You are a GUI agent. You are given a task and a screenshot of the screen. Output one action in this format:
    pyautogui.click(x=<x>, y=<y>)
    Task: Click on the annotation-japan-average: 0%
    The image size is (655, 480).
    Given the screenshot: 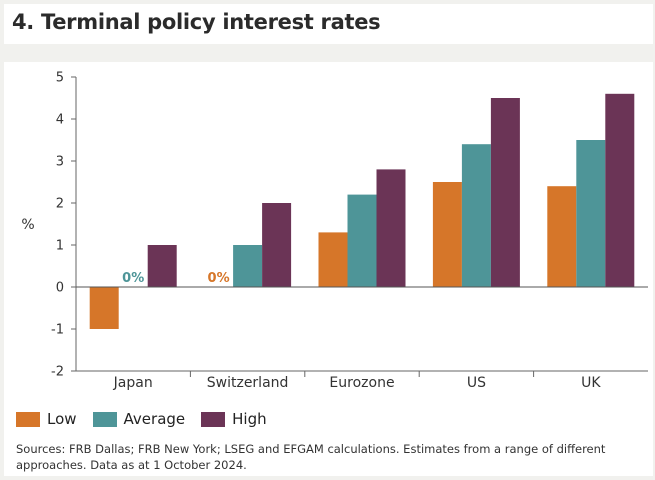 What is the action you would take?
    pyautogui.click(x=133, y=278)
    